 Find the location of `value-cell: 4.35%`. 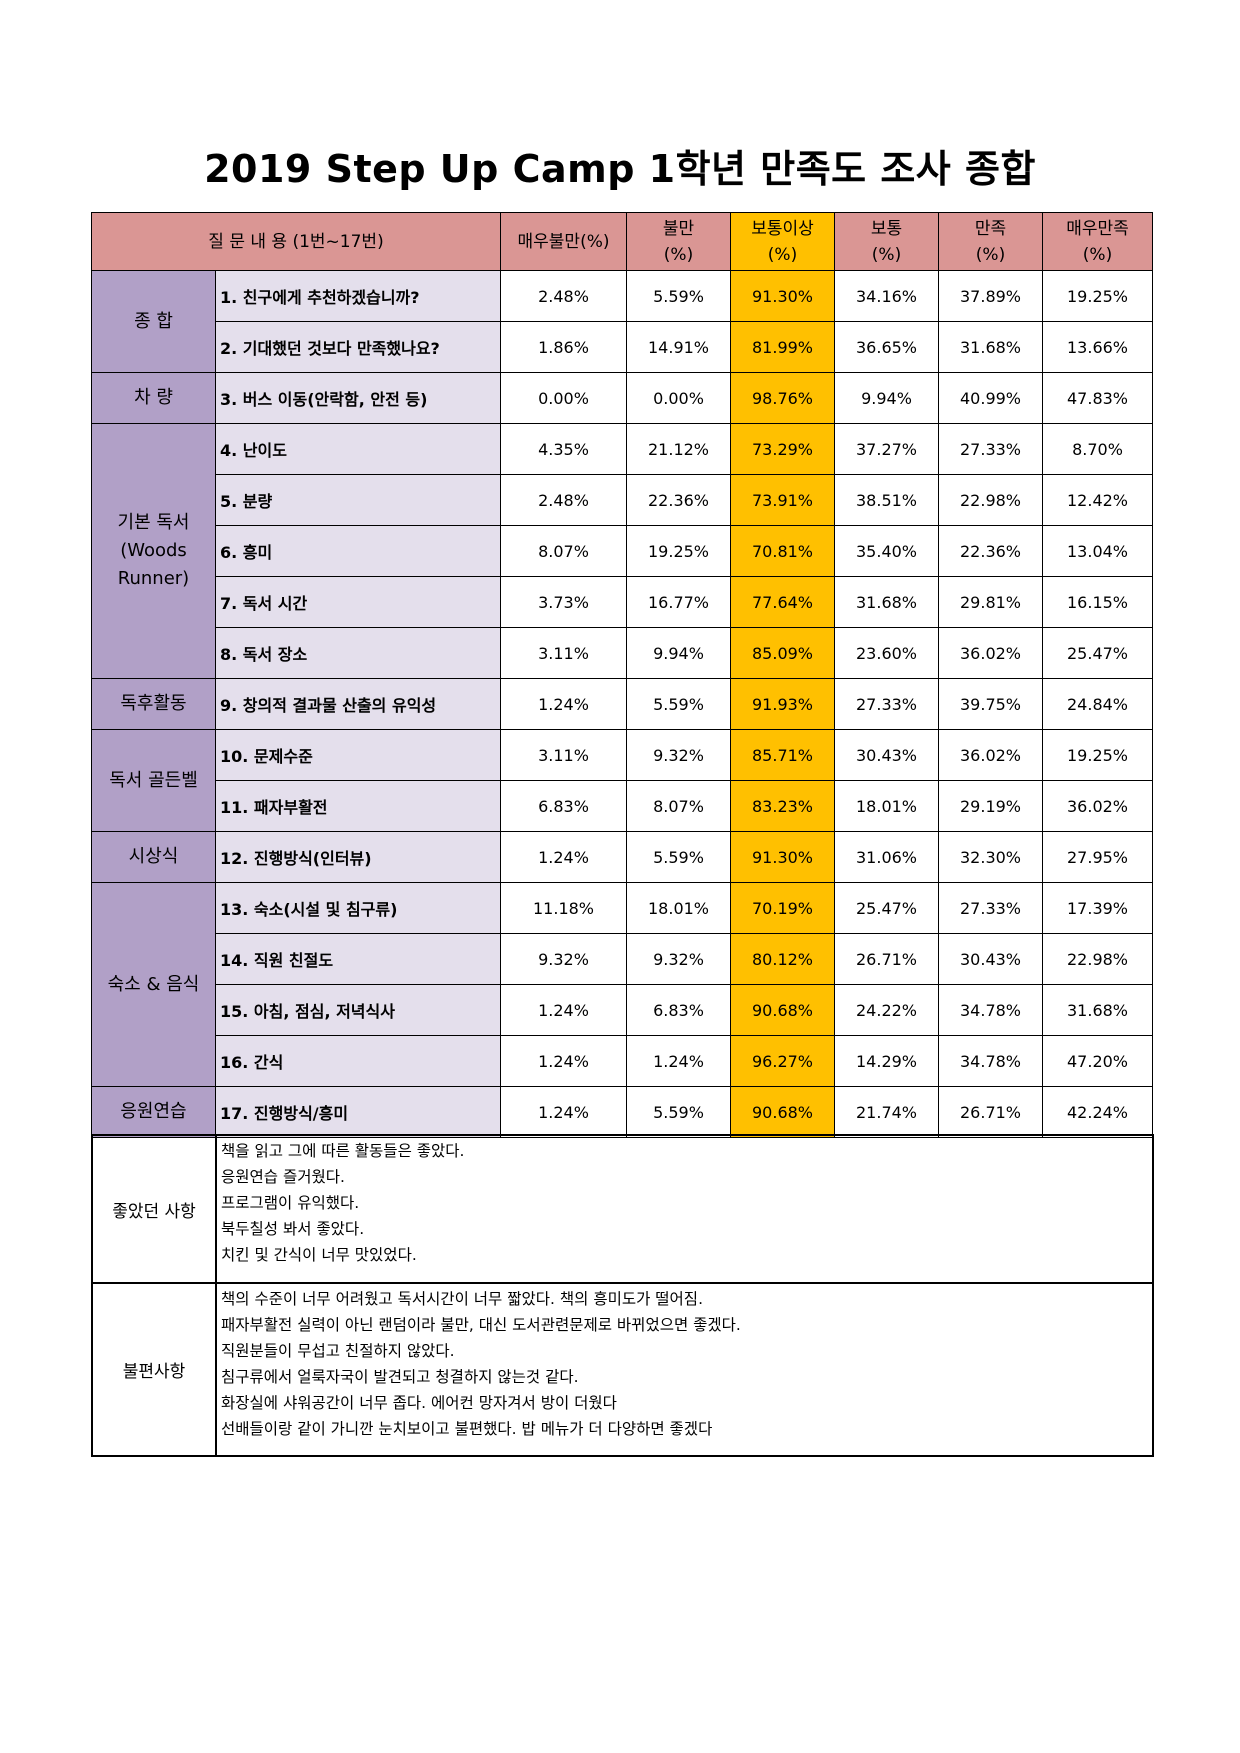

value-cell: 4.35% is located at coordinates (564, 449).